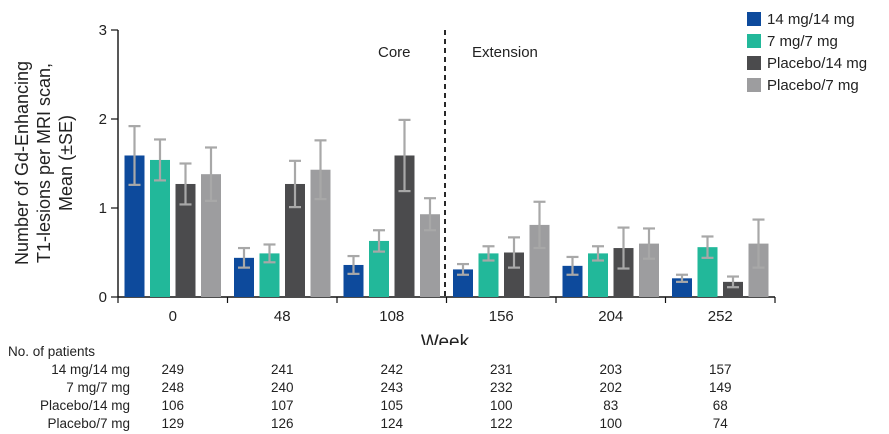 The image size is (889, 434). Describe the element at coordinates (444, 389) in the screenshot. I see `patients-row: 7 mg/7 mg 248 240 243 232 202 149` at that location.